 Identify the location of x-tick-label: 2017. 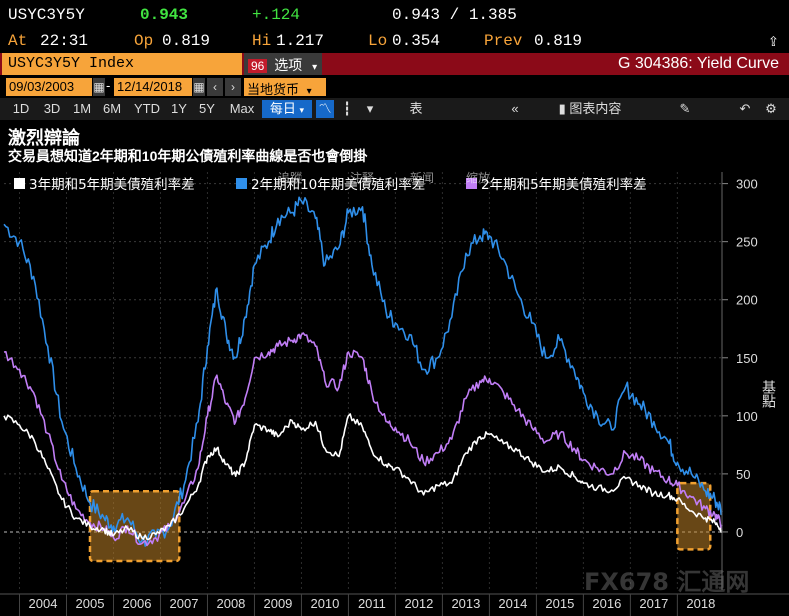
(653, 603).